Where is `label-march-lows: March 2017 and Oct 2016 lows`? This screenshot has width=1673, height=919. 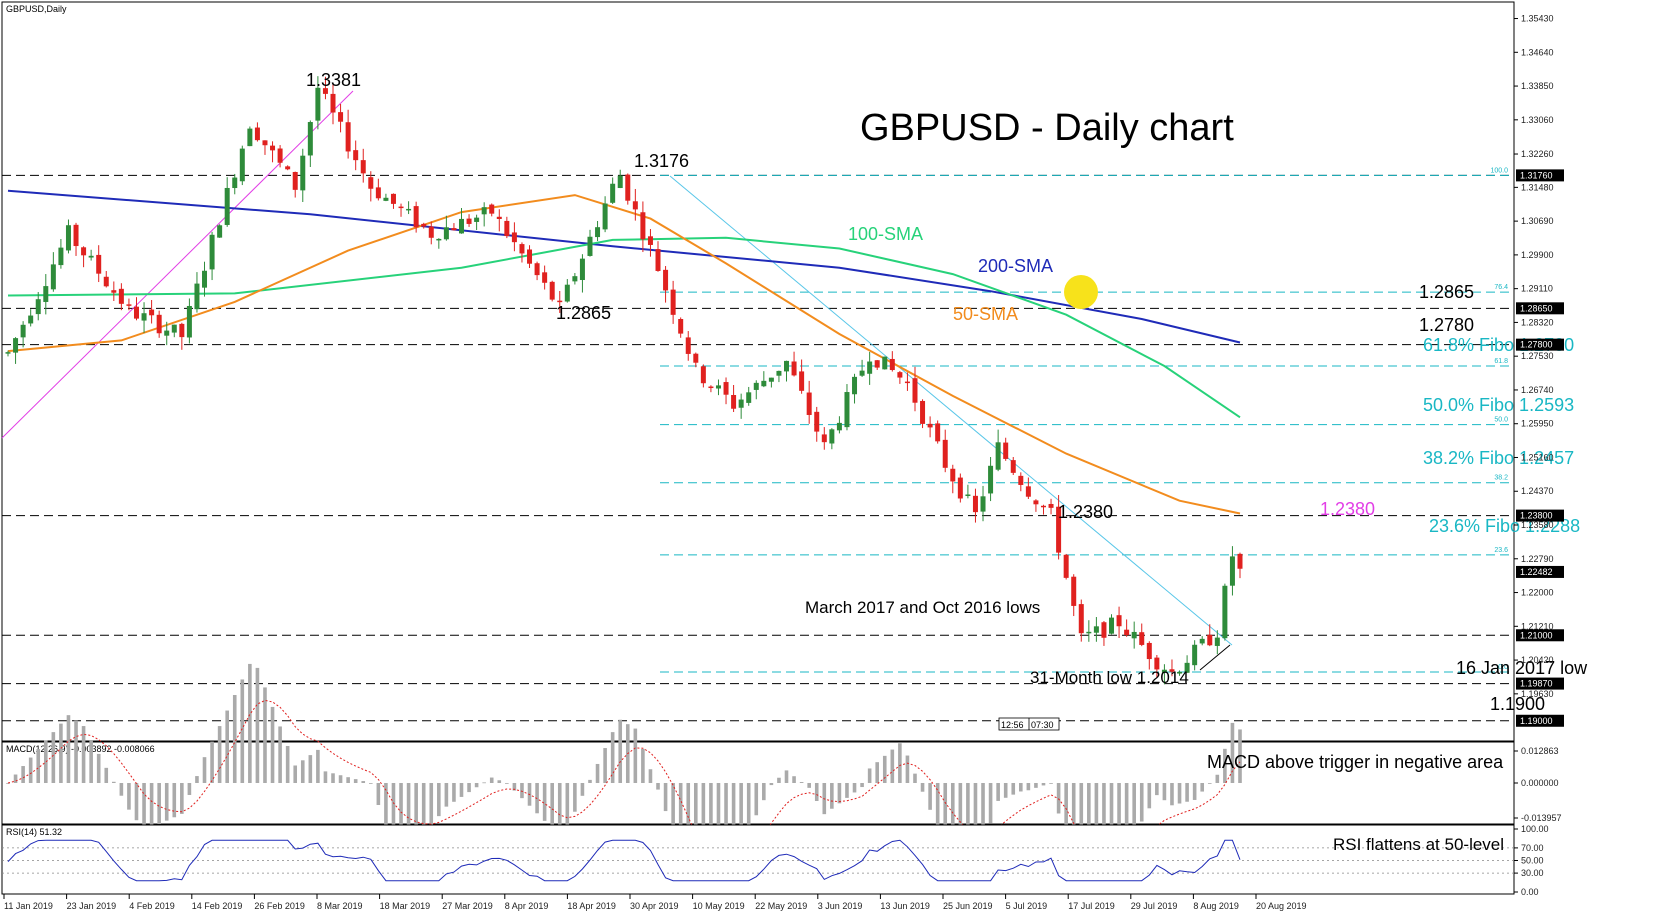 label-march-lows: March 2017 and Oct 2016 lows is located at coordinates (922, 607).